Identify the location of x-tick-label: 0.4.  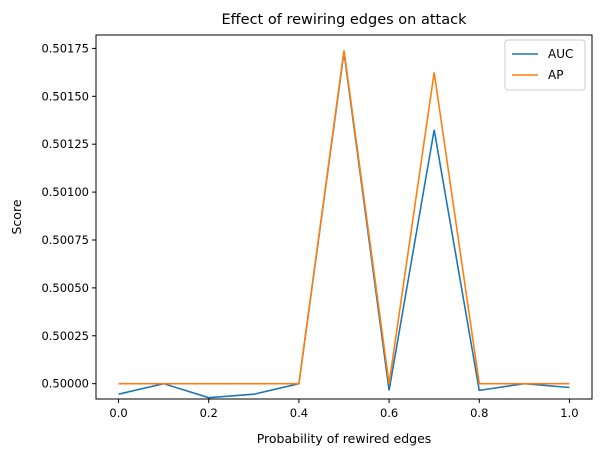
(299, 413).